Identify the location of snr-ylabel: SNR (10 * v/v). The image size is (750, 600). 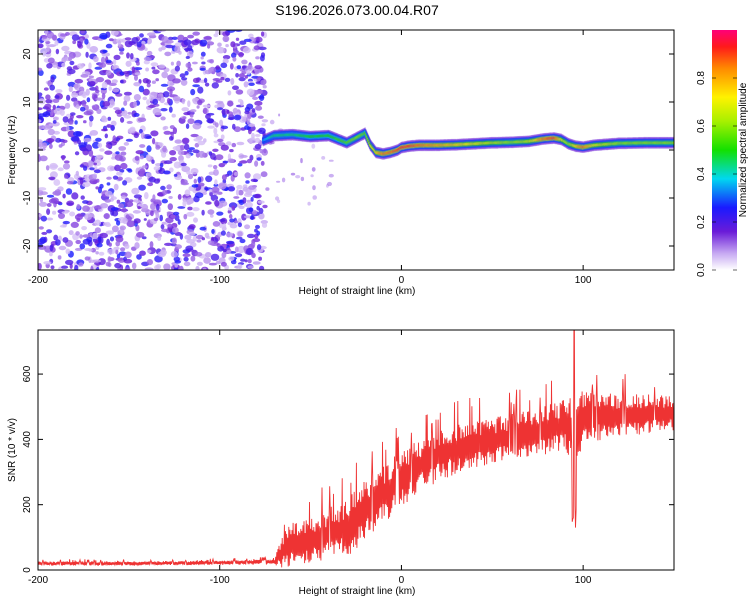
(12, 450).